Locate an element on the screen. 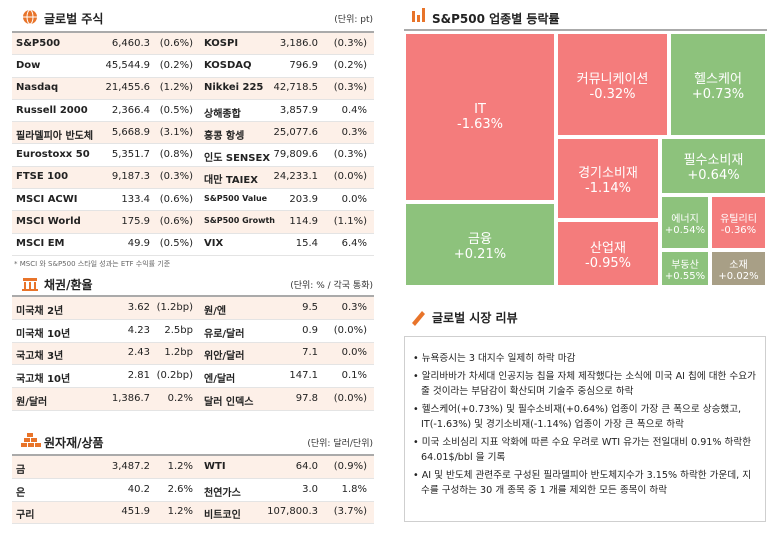 This screenshot has width=769, height=539. cell-value: 796.9 is located at coordinates (303, 65).